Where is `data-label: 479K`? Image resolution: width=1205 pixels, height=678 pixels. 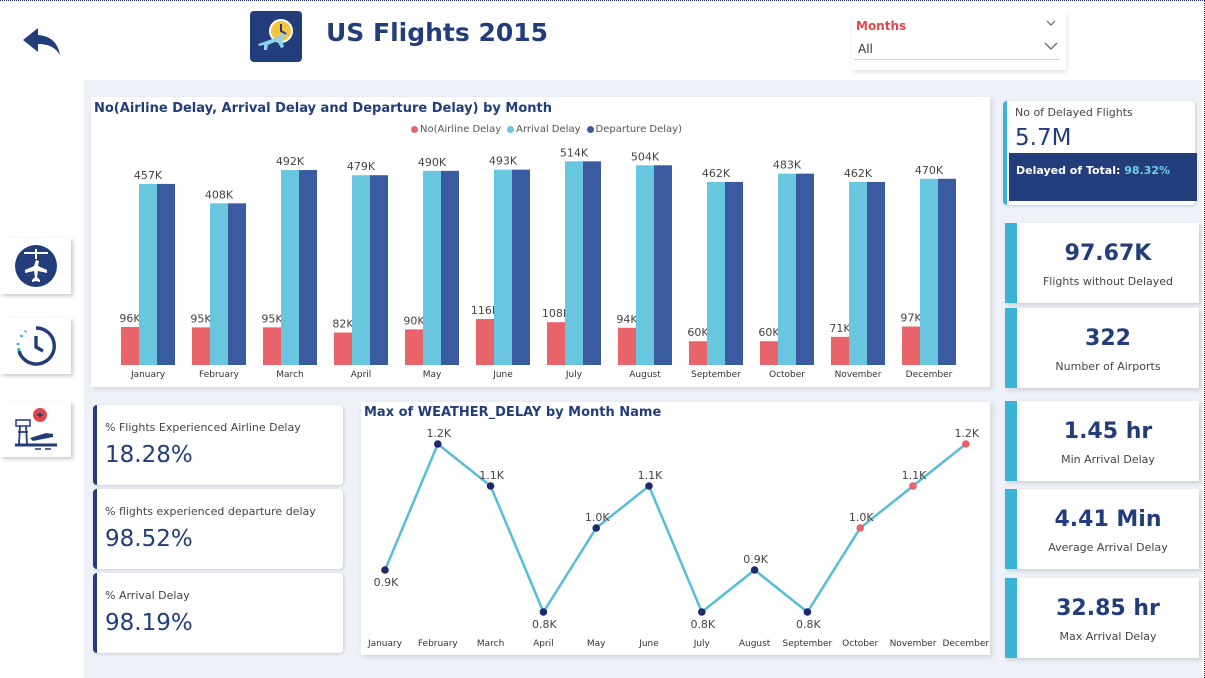
data-label: 479K is located at coordinates (361, 166).